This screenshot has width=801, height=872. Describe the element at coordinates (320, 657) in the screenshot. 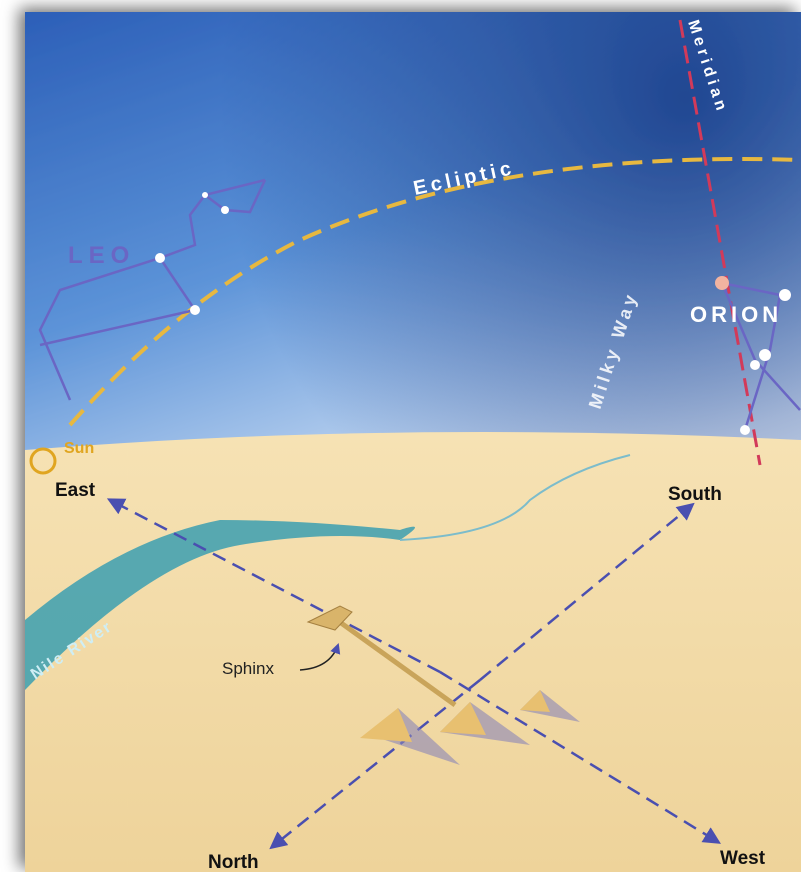

I see `sphinx-pointer` at that location.